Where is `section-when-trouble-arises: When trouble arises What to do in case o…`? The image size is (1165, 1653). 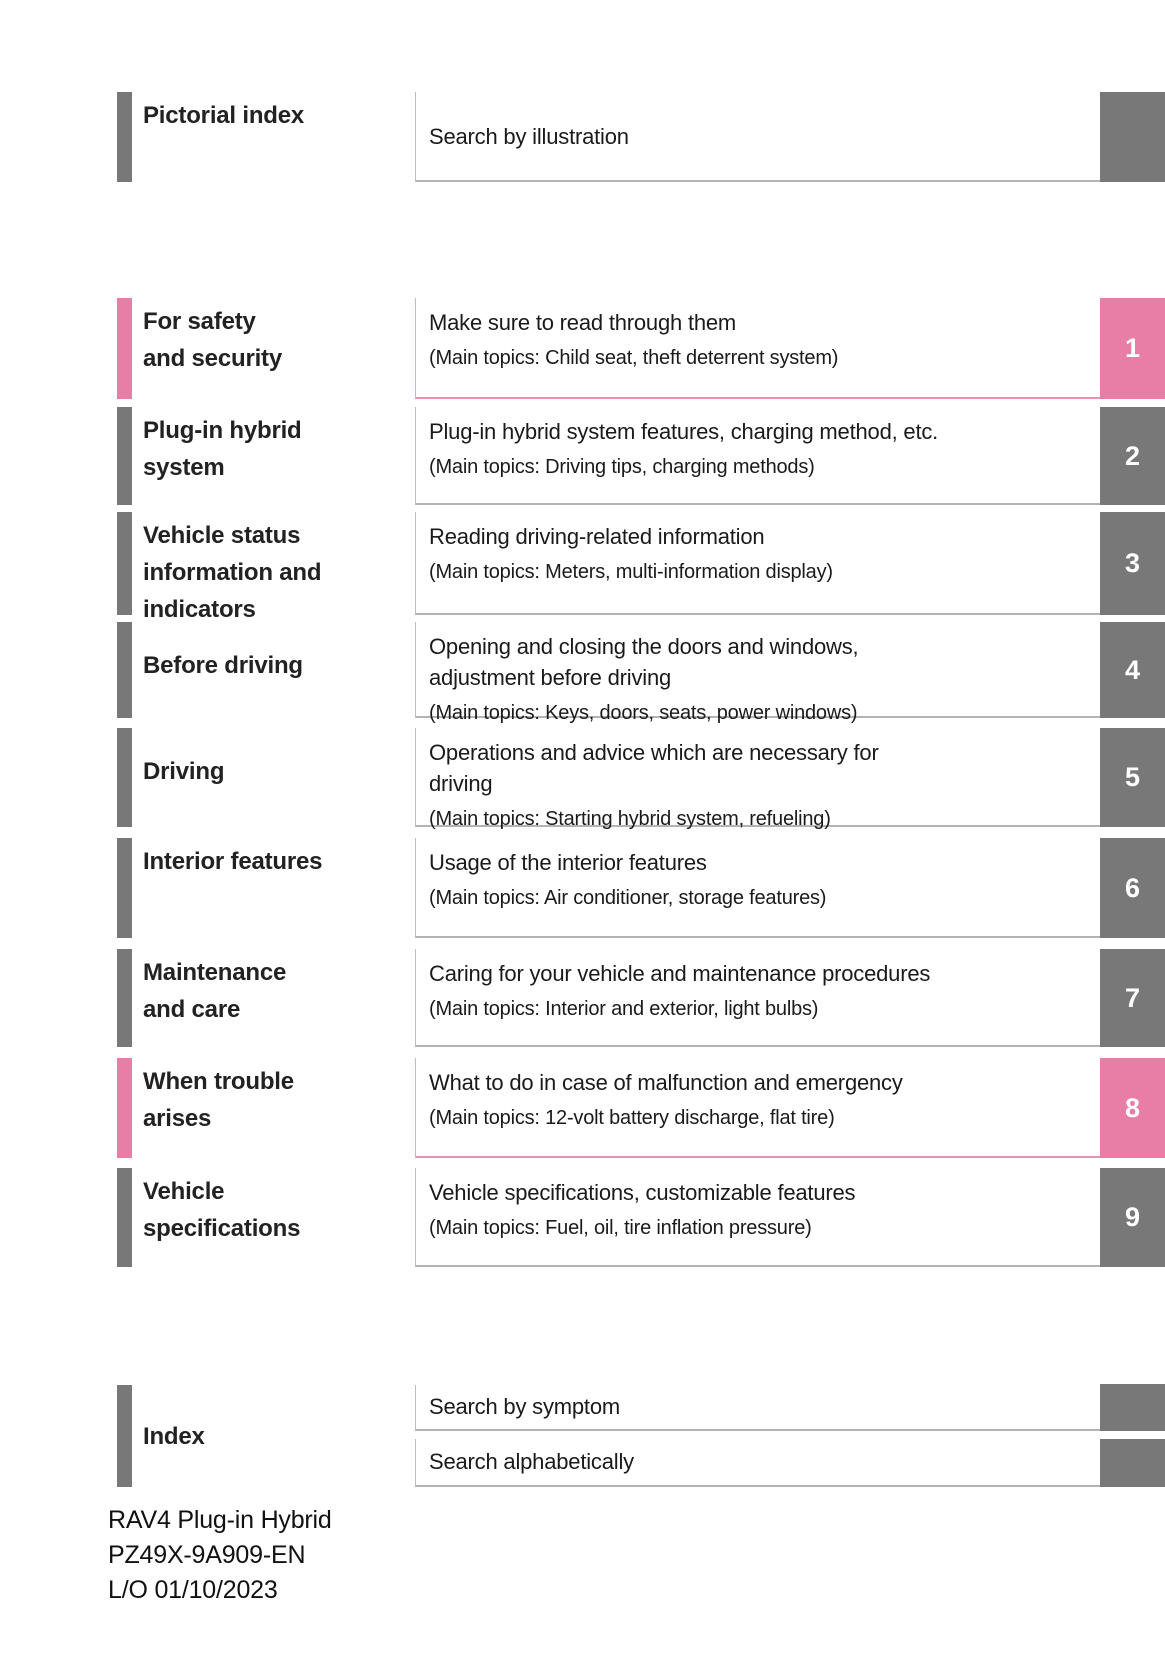 section-when-trouble-arises: When trouble arises What to do in case o… is located at coordinates (582, 1108).